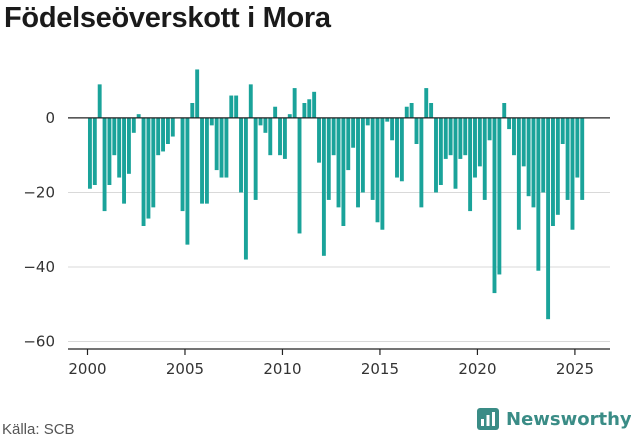 This screenshot has width=631, height=439. I want to click on x-tick-label: 2010, so click(282, 369).